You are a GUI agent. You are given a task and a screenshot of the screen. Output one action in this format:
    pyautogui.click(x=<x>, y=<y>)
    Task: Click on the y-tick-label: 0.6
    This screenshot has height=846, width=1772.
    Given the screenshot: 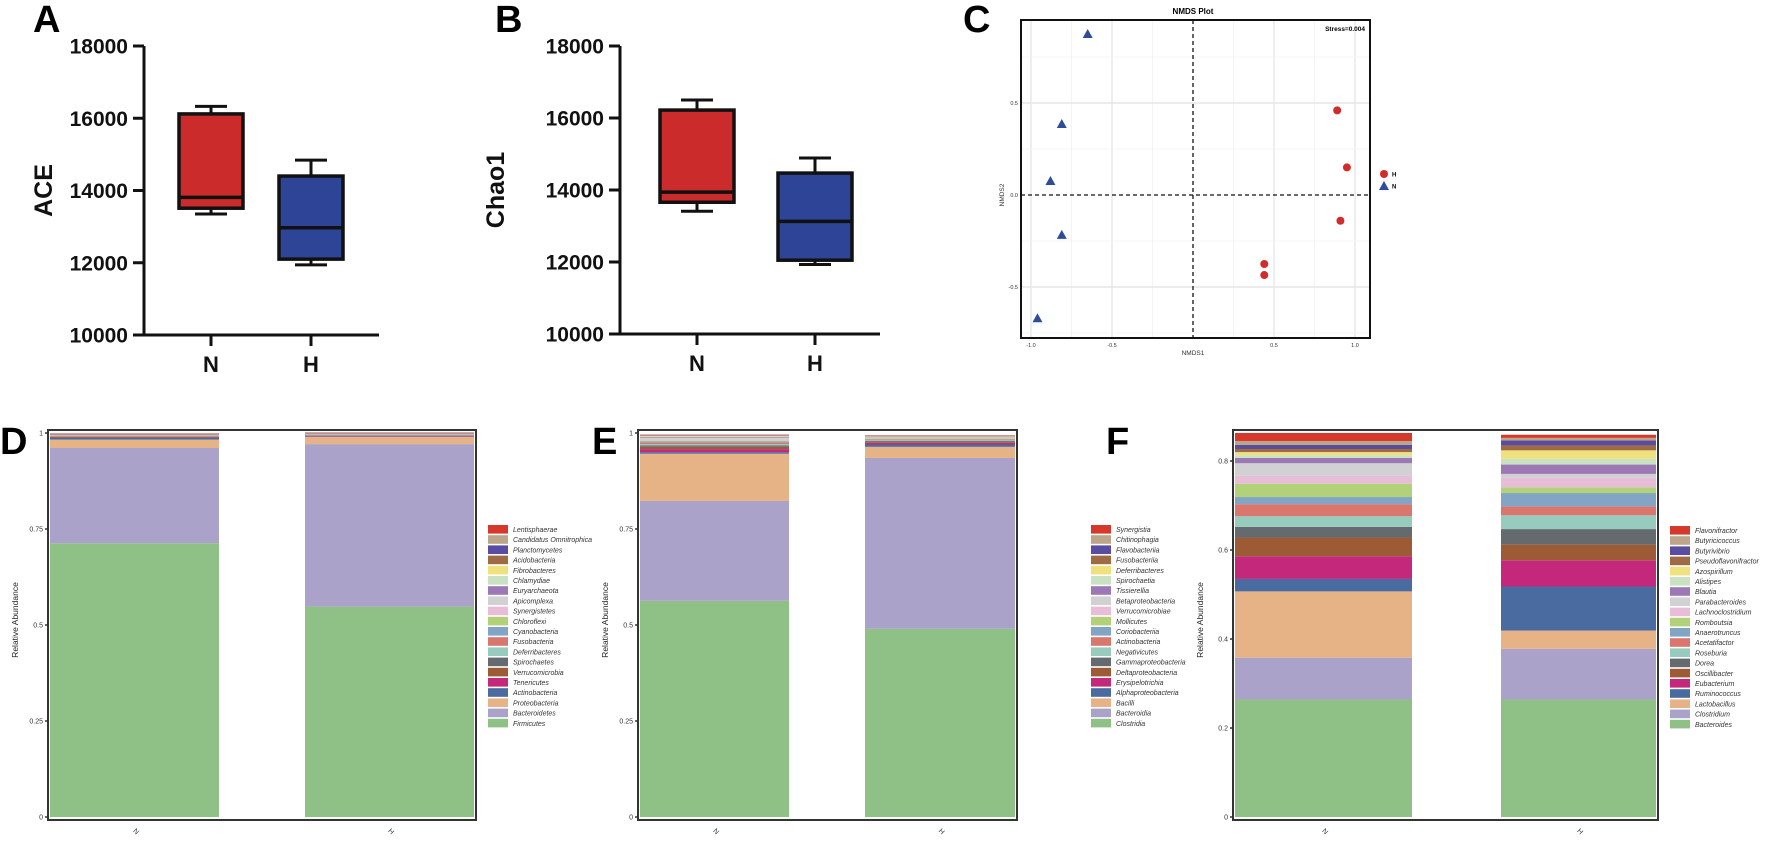 What is the action you would take?
    pyautogui.click(x=1223, y=551)
    